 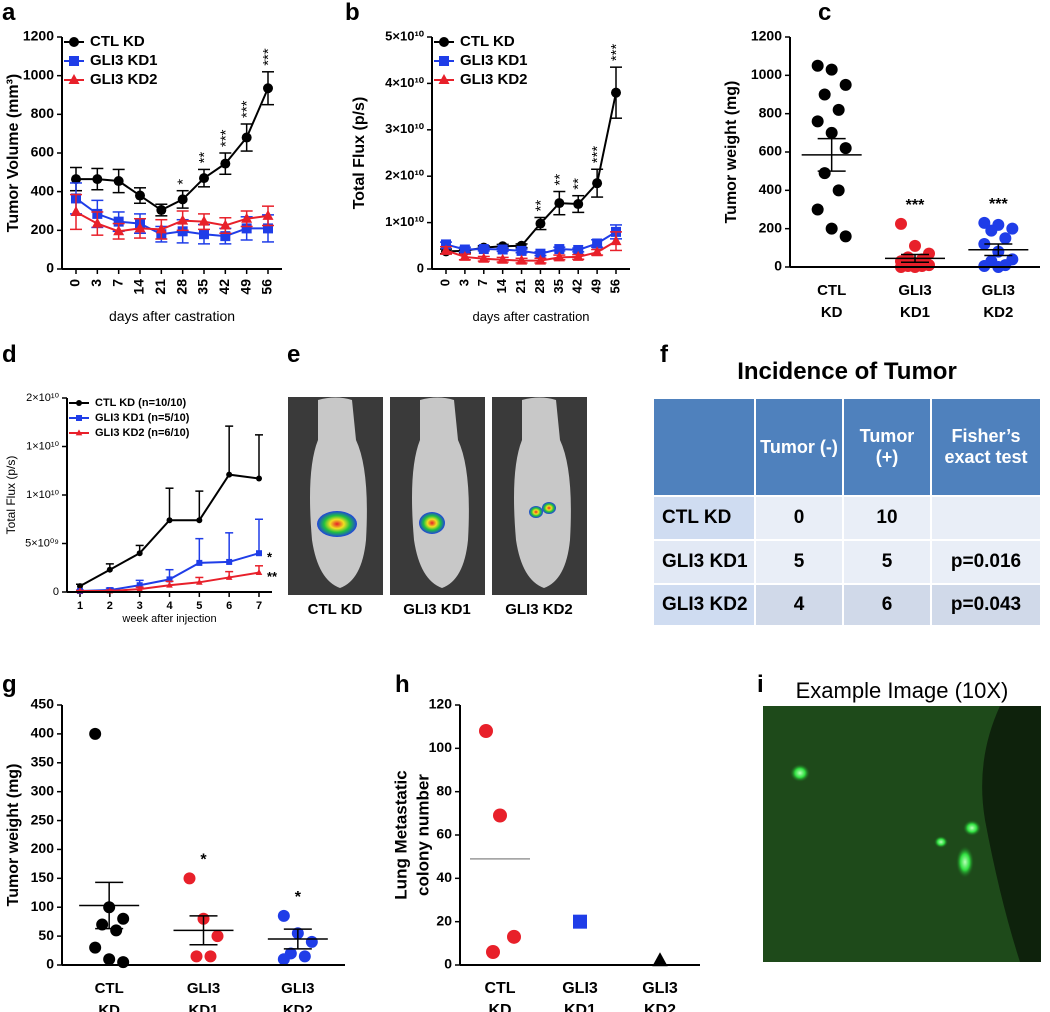 I want to click on x-tick-label: 1, so click(x=80, y=606).